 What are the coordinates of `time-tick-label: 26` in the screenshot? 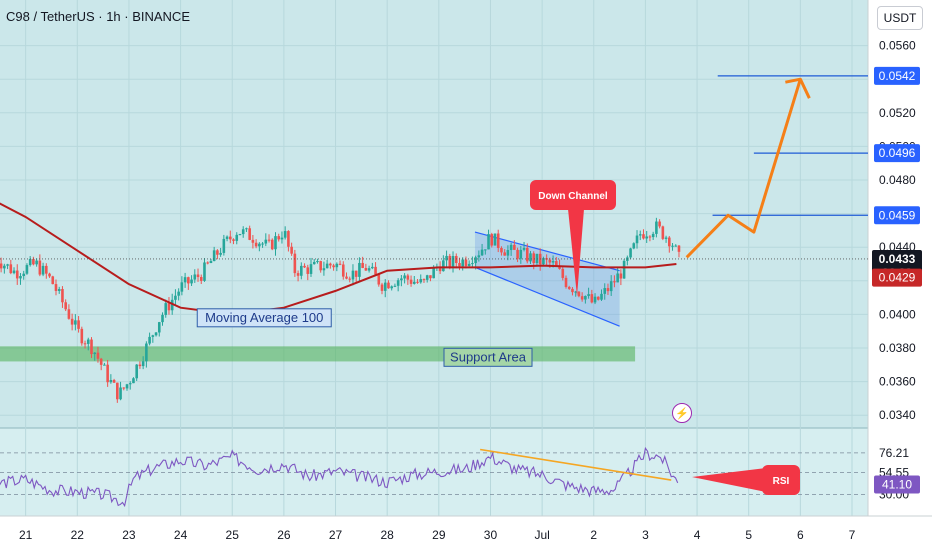 It's located at (284, 535).